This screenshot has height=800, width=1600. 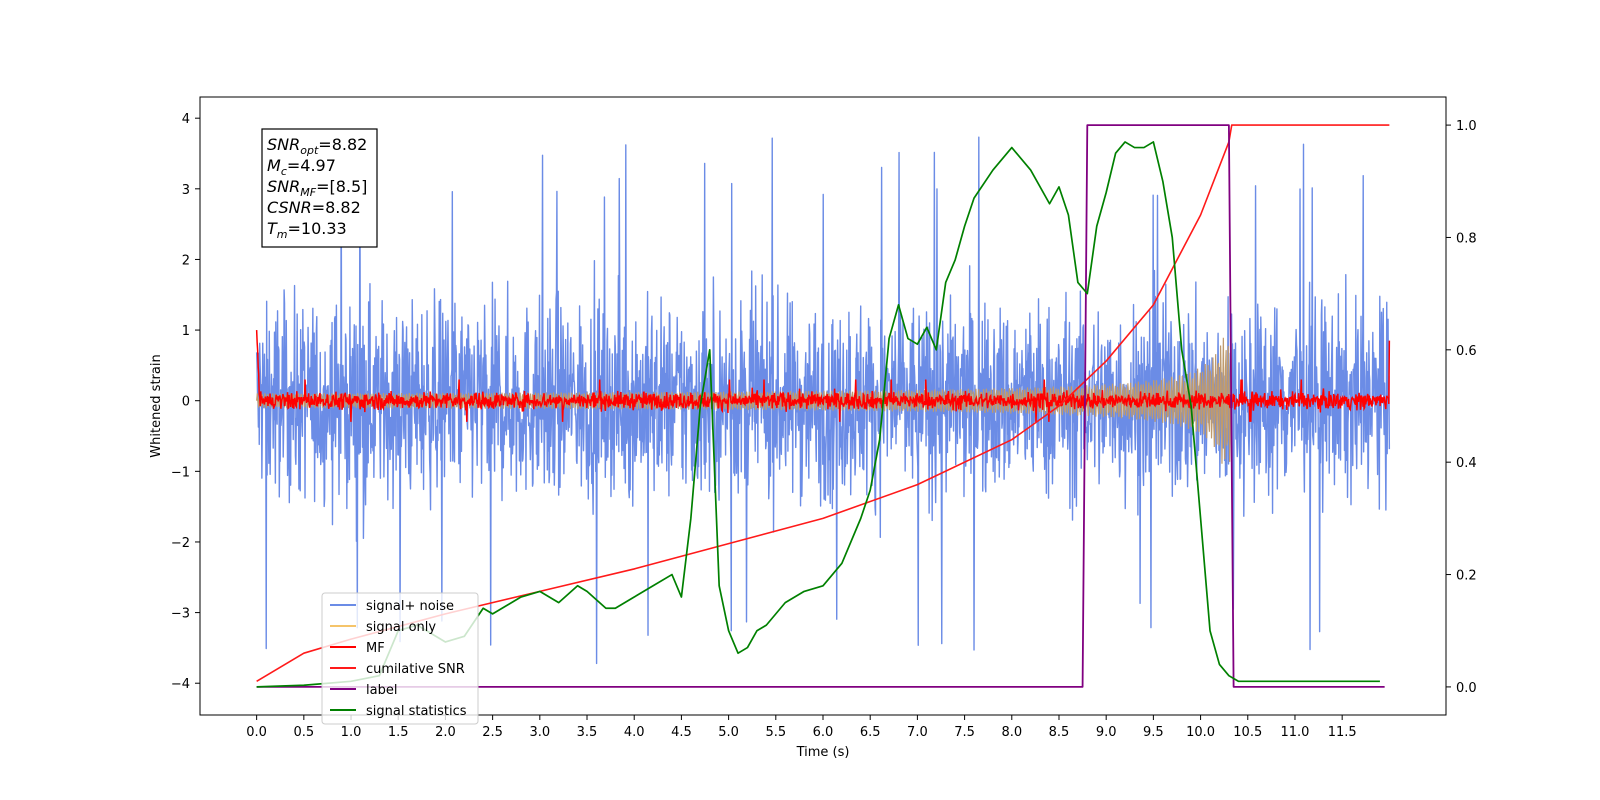 What do you see at coordinates (289, 207) in the screenshot?
I see `annotation-symbol: CSNR` at bounding box center [289, 207].